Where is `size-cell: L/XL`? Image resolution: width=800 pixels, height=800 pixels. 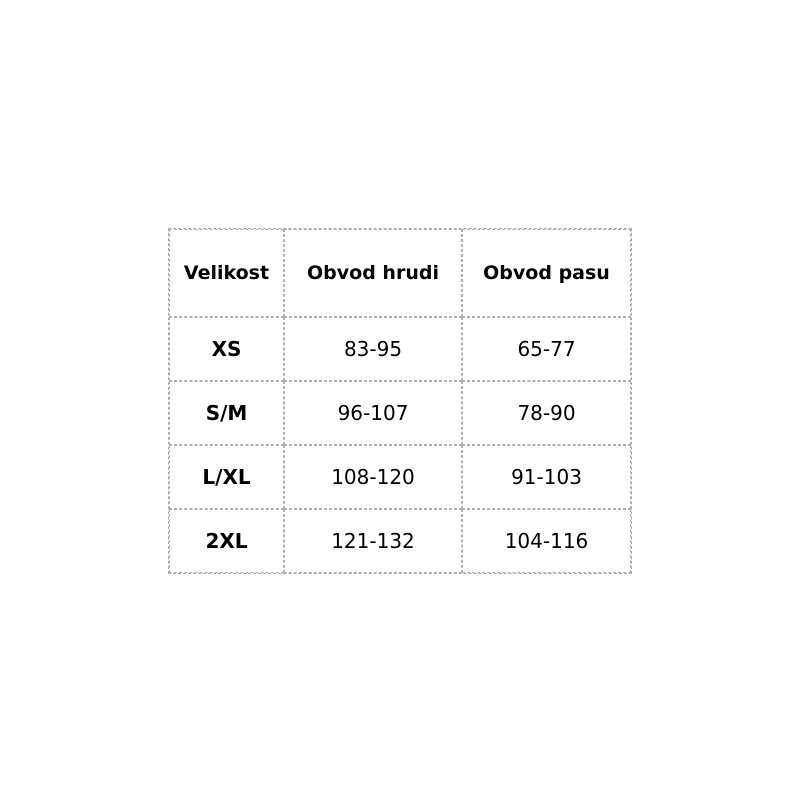 size-cell: L/XL is located at coordinates (226, 477).